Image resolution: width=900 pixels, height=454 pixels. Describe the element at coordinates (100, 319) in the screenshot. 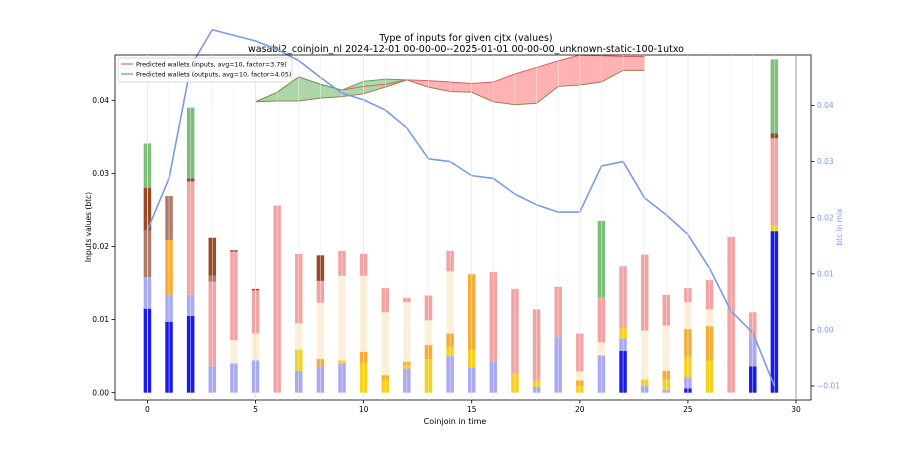

I see `y-tick-label: 0.01` at that location.